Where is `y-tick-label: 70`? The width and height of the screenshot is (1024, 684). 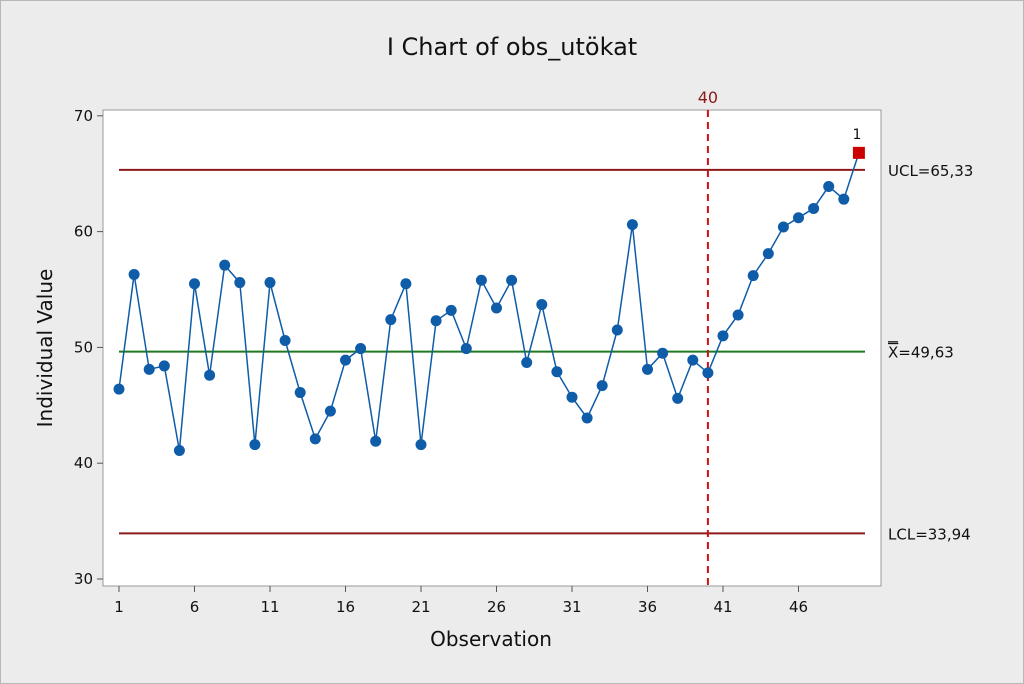
y-tick-label: 70 is located at coordinates (83, 116).